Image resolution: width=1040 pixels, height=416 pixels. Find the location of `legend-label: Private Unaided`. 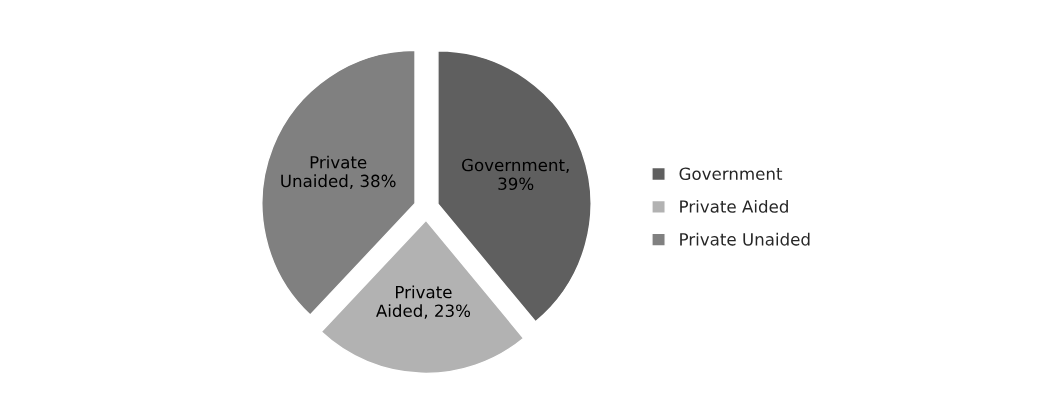

legend-label: Private Unaided is located at coordinates (745, 239).